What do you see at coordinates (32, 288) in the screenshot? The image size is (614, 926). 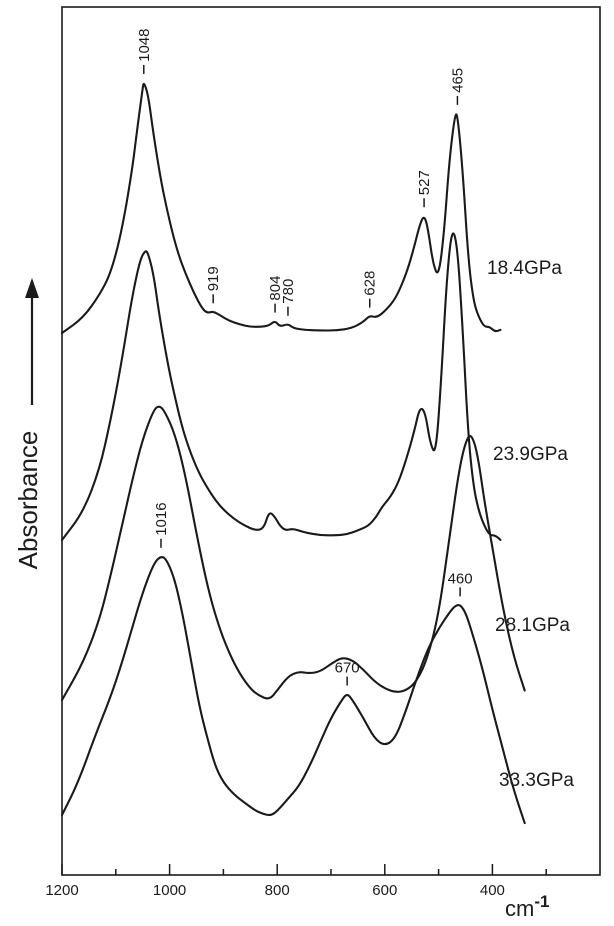 I see `absorbance-arrow-icon` at bounding box center [32, 288].